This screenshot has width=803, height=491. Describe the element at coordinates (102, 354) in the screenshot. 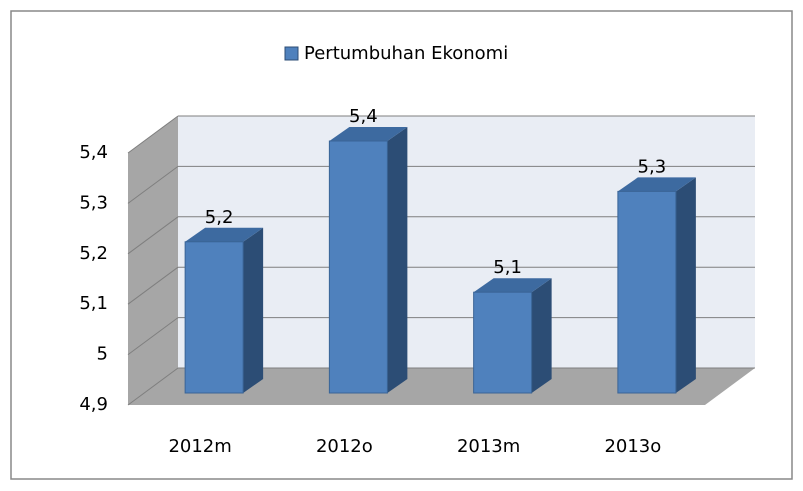

I see `y-tick-label: 5` at that location.